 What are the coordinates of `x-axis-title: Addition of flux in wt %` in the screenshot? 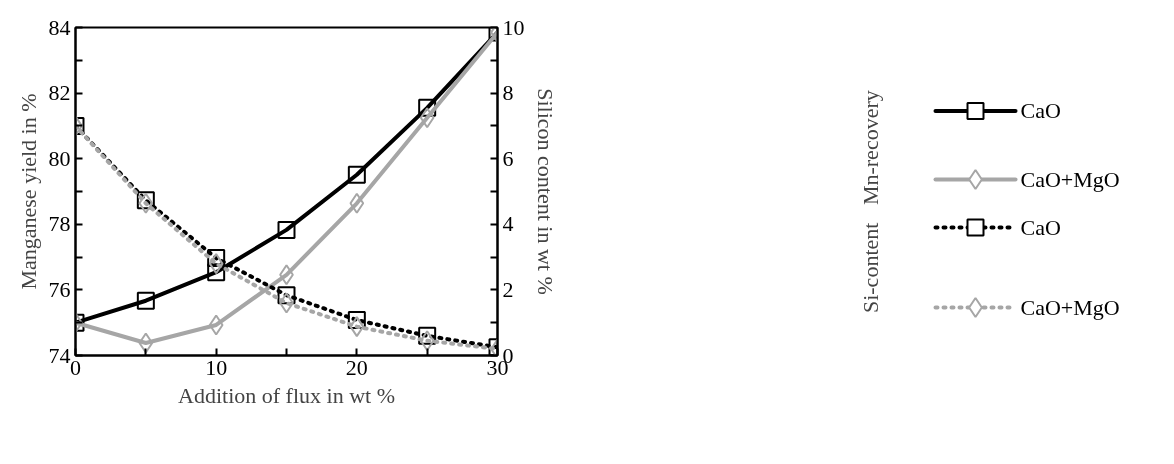 It's located at (286, 395).